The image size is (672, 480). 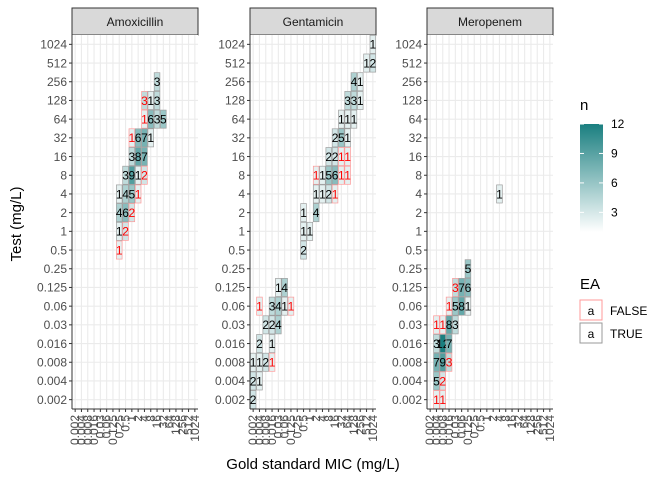 What do you see at coordinates (614, 212) in the screenshot?
I see `fill-legend-tick-label: 3` at bounding box center [614, 212].